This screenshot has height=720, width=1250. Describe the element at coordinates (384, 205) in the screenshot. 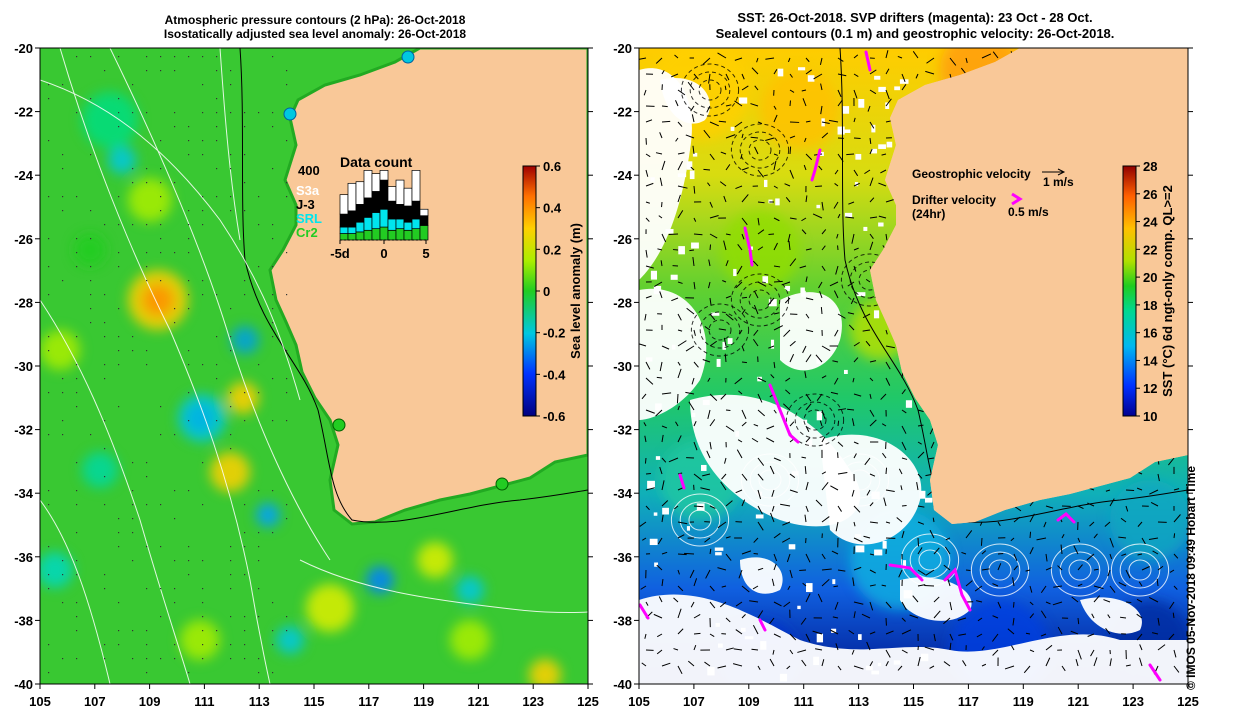

I see `data-count-bars` at that location.